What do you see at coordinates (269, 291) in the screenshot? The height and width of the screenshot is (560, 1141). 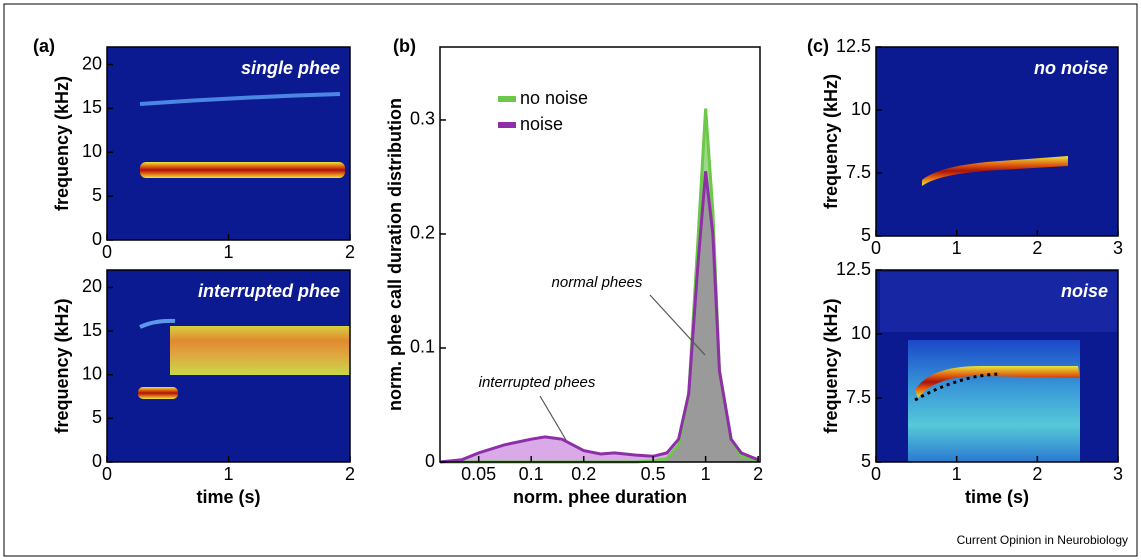 I see `corner-label: interrupted phee` at bounding box center [269, 291].